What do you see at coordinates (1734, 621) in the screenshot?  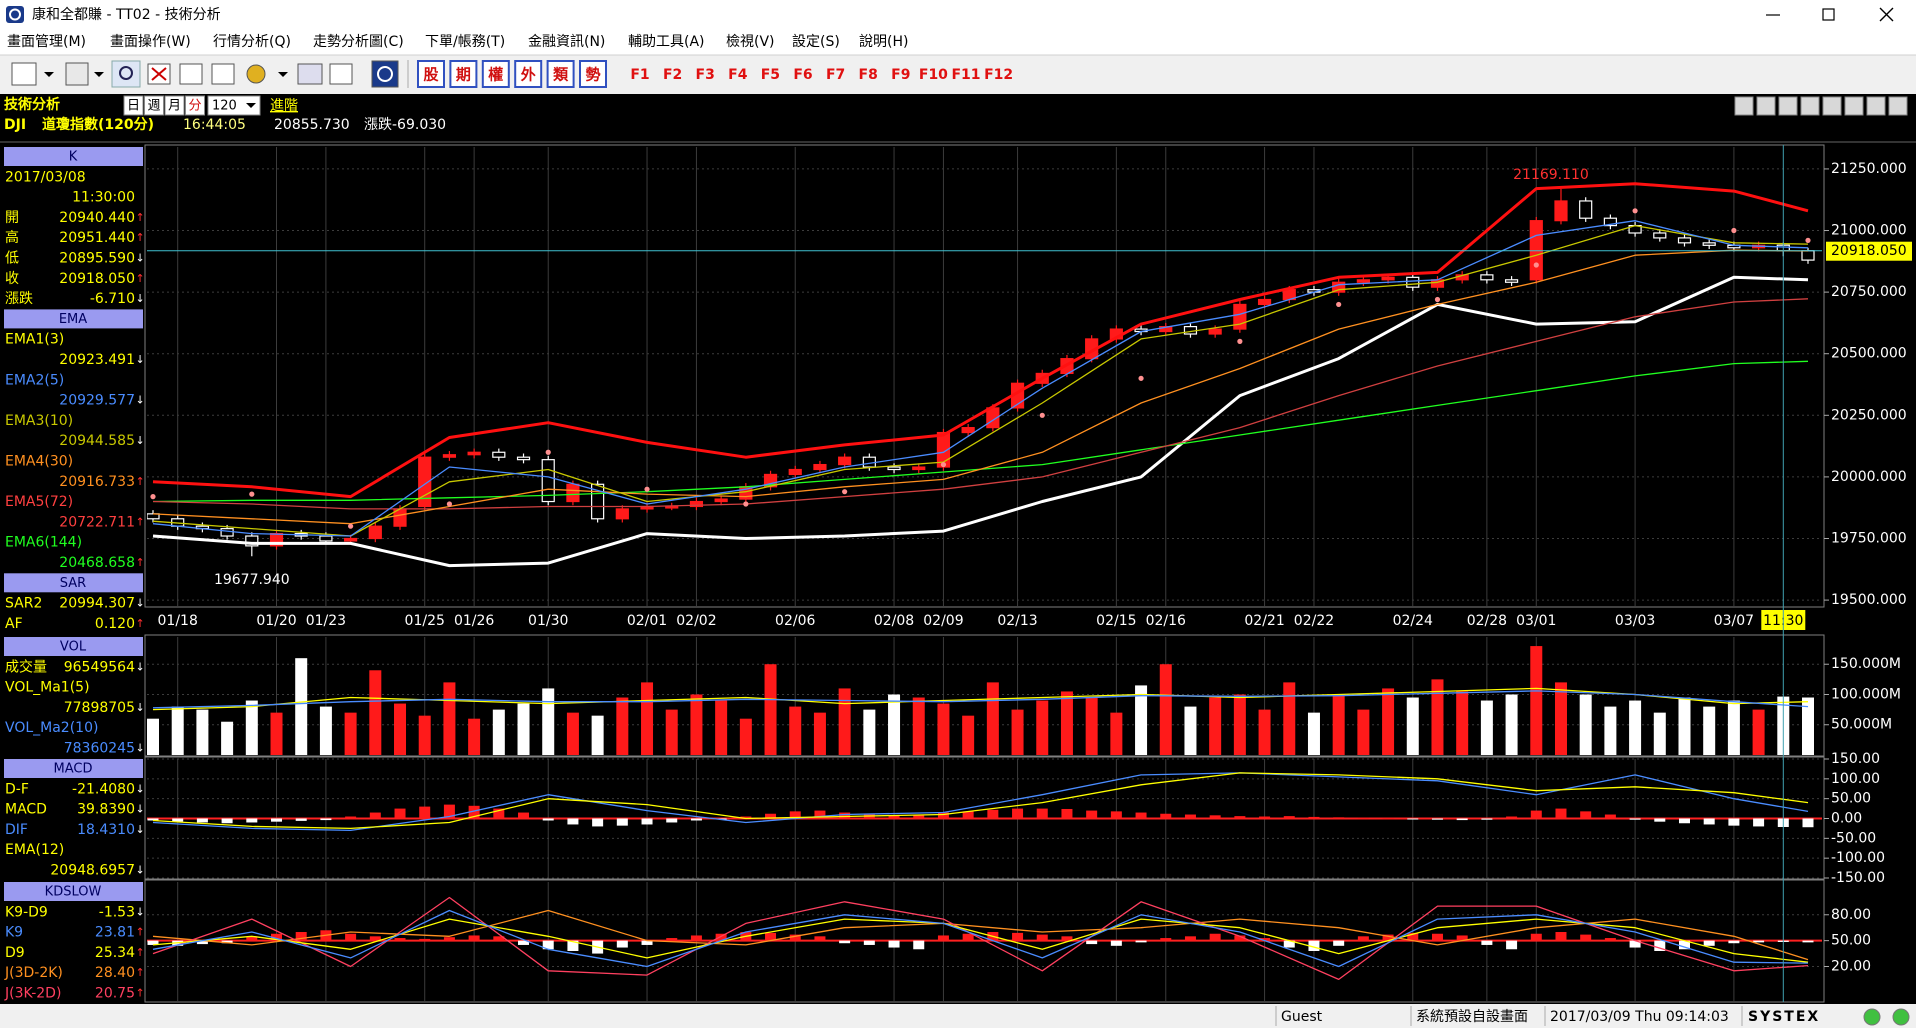 I see `x-tick-label: 03/07` at bounding box center [1734, 621].